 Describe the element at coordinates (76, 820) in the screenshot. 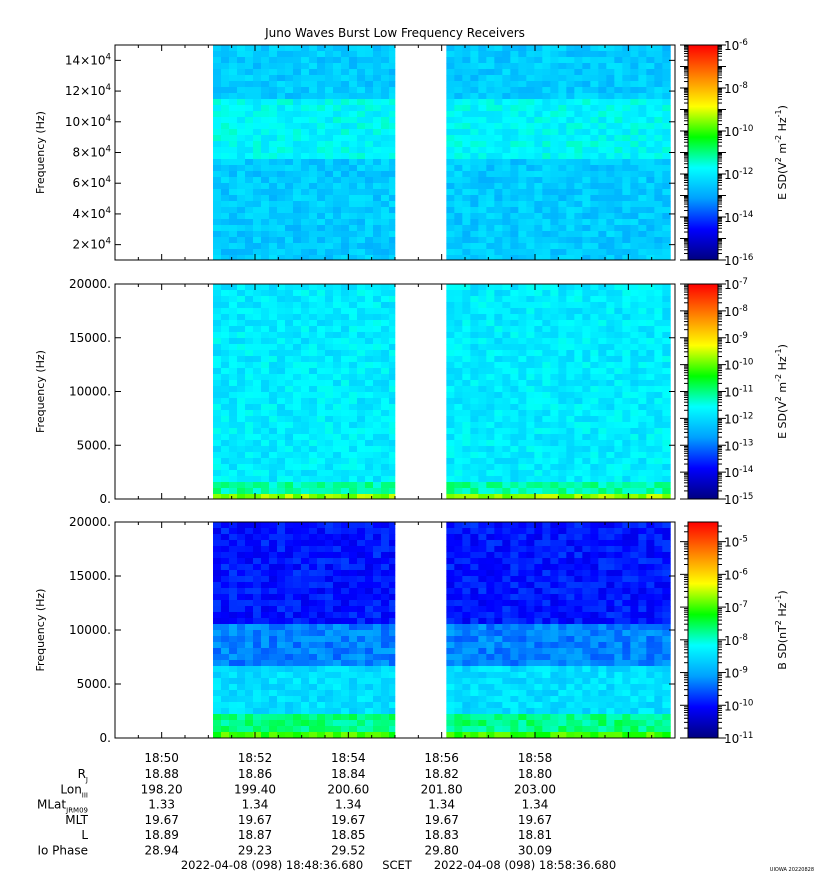

I see `ephemeris-label: MLT` at that location.